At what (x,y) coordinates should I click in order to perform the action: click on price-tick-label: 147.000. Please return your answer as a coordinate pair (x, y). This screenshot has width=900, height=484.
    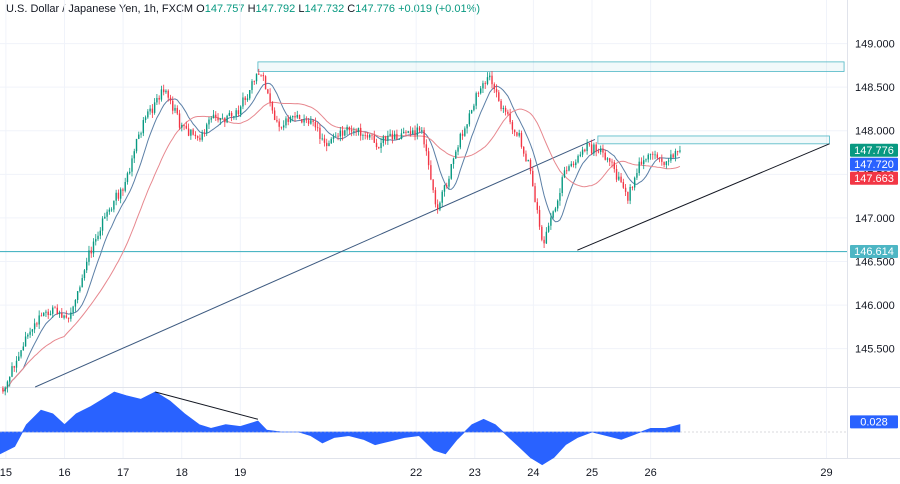
    Looking at the image, I should click on (875, 219).